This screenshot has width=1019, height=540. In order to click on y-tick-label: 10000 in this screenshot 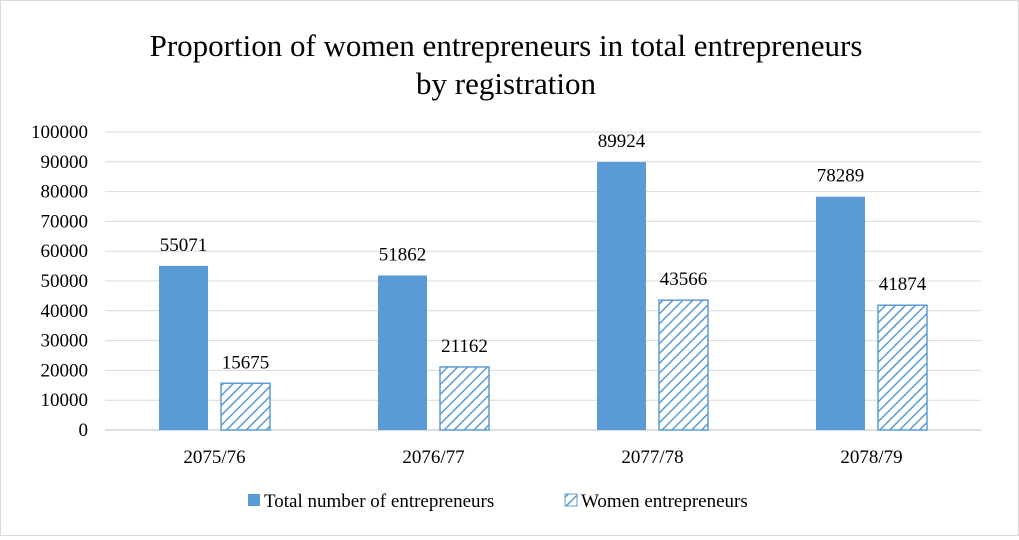, I will do `click(65, 400)`.